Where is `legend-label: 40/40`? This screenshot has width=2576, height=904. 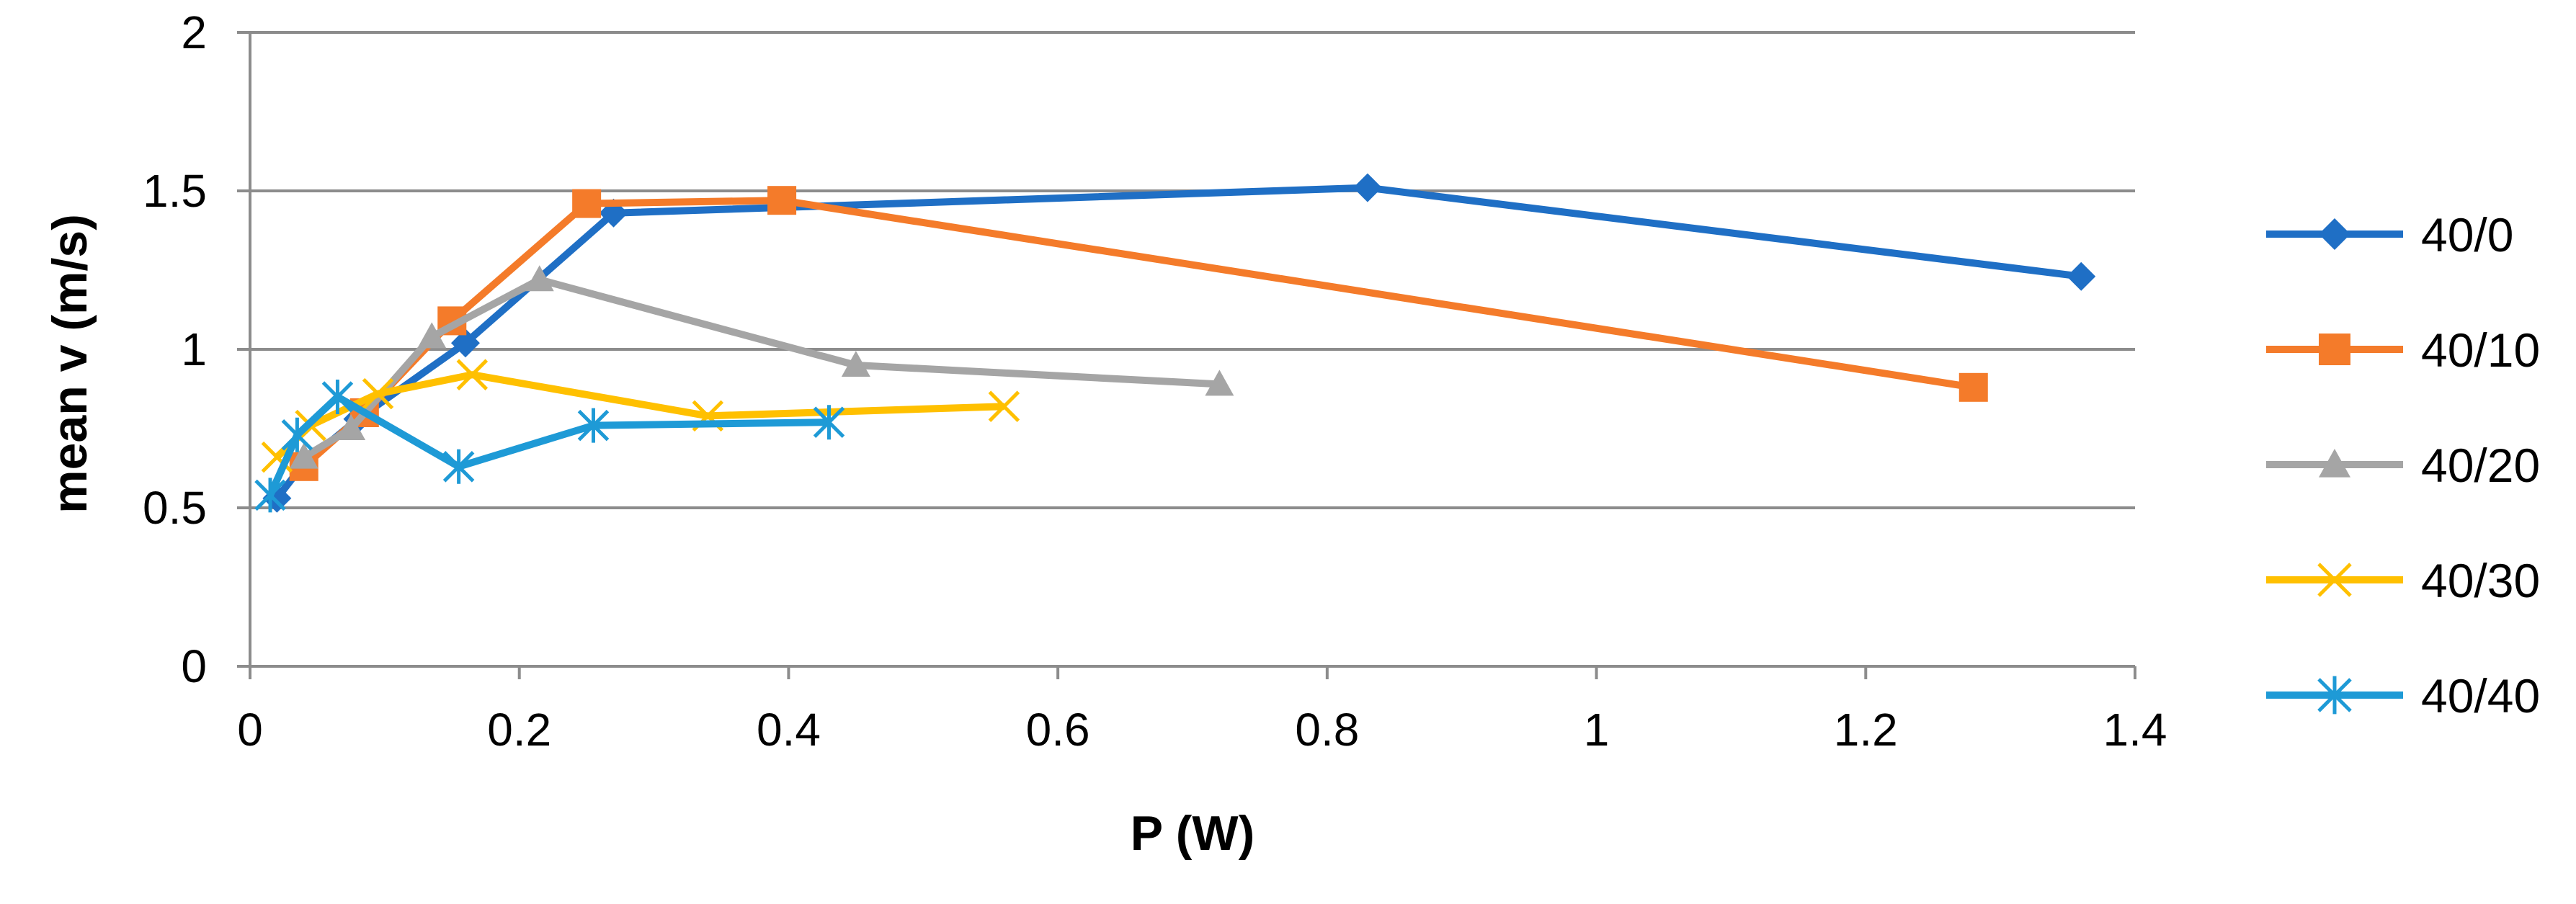 legend-label: 40/40 is located at coordinates (2480, 695).